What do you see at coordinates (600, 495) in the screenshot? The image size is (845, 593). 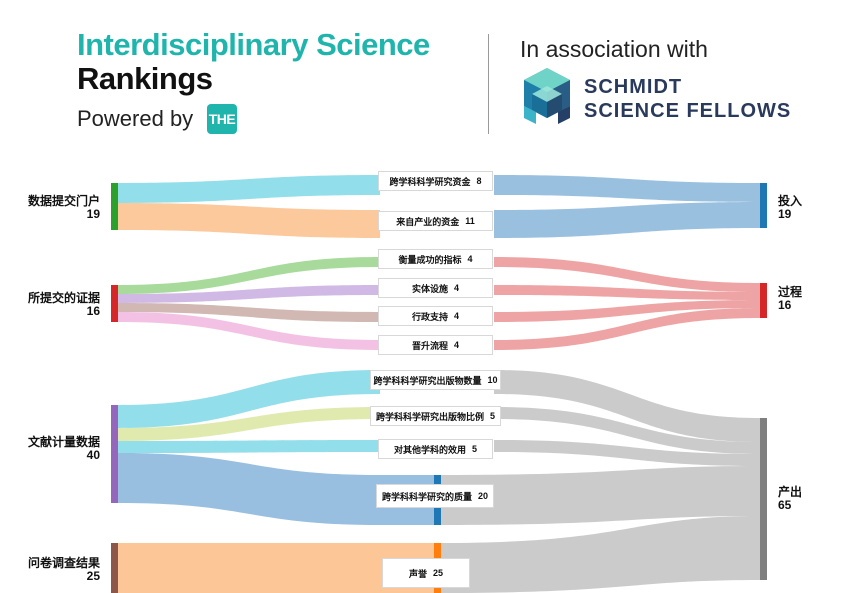 I see `link-quality-to-output` at bounding box center [600, 495].